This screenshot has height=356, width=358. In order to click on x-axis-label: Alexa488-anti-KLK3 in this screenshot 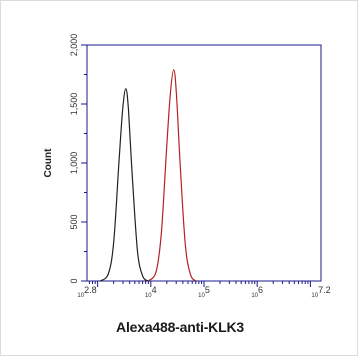, I will do `click(180, 327)`.